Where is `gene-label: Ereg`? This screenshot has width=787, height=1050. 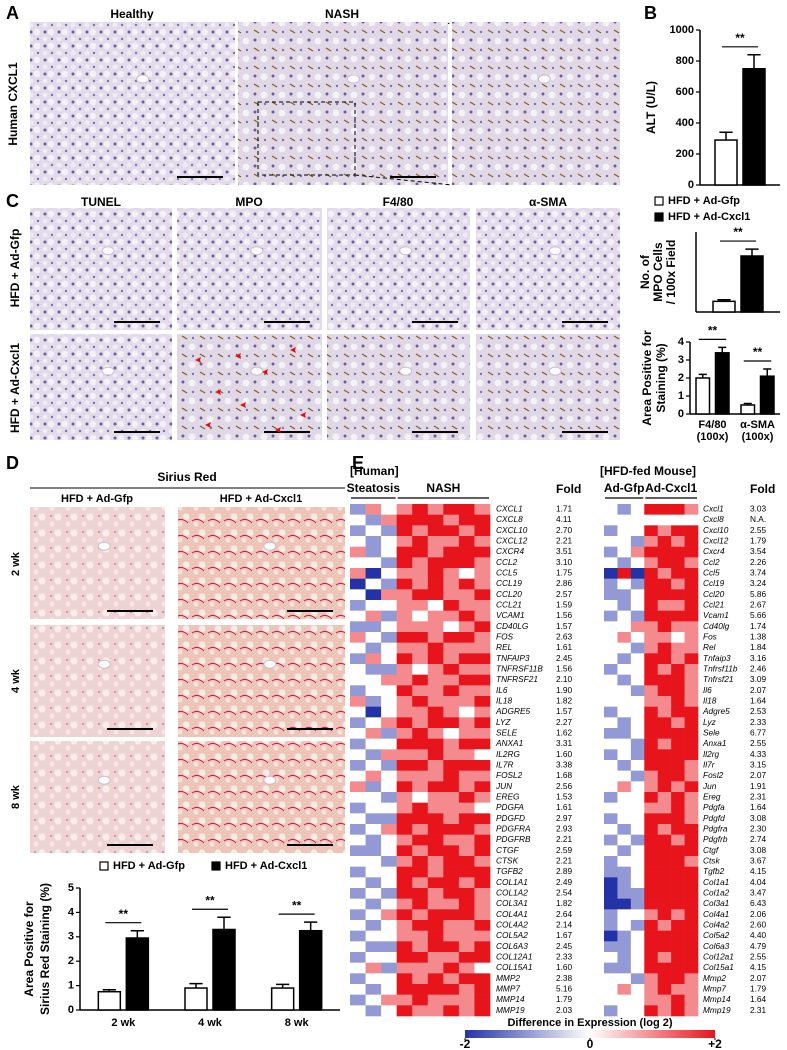
gene-label: Ereg is located at coordinates (712, 797).